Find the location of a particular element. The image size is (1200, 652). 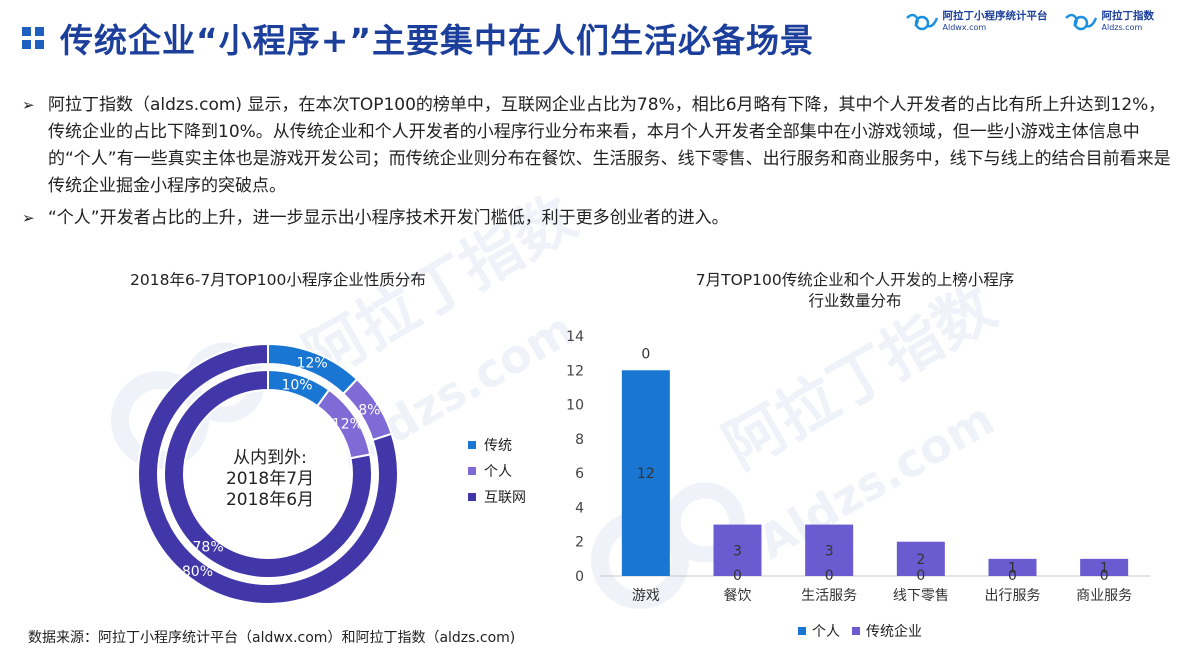

logo-aldzs: 阿拉丁指数 Aldzs.com is located at coordinates (1109, 22).